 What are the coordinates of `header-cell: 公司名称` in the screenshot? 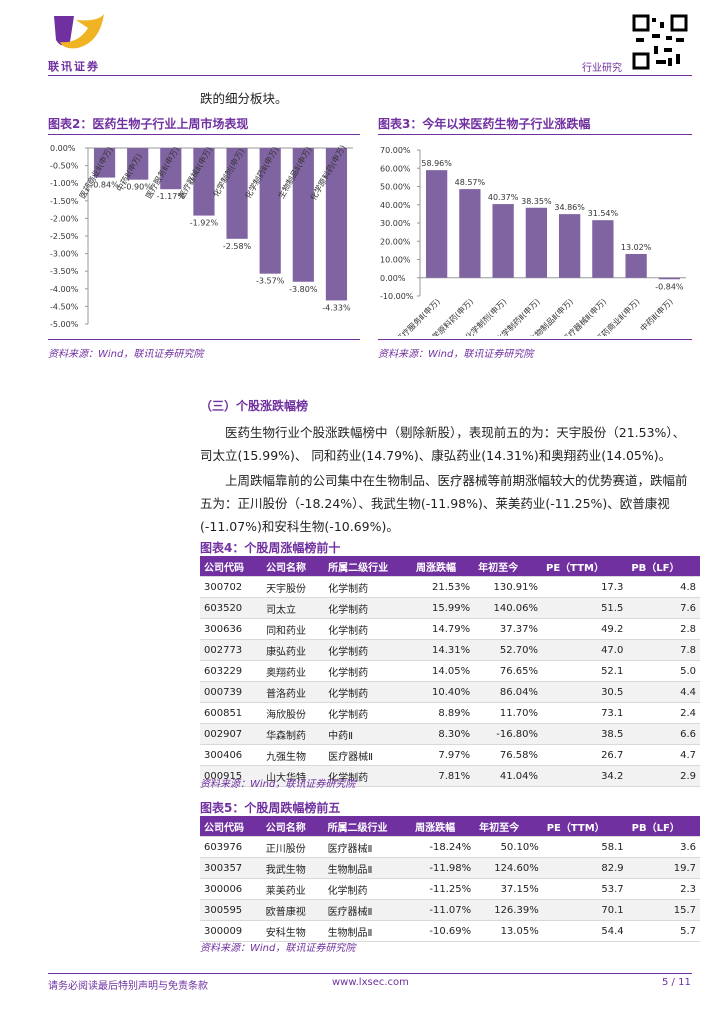 It's located at (293, 566).